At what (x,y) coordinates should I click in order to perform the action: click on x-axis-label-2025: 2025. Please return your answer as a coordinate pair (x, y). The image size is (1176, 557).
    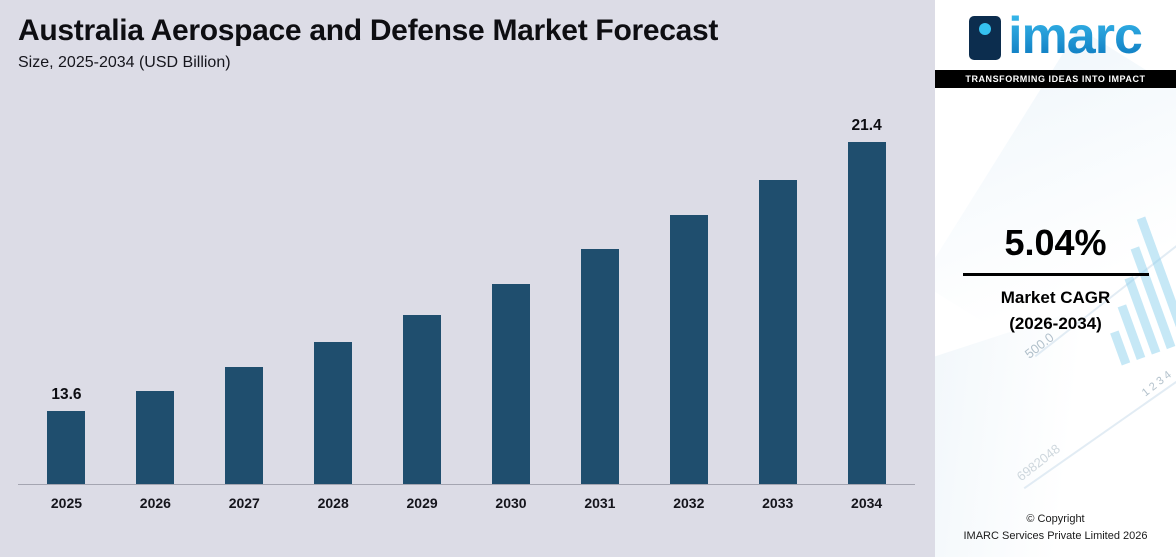
    Looking at the image, I should click on (66, 503).